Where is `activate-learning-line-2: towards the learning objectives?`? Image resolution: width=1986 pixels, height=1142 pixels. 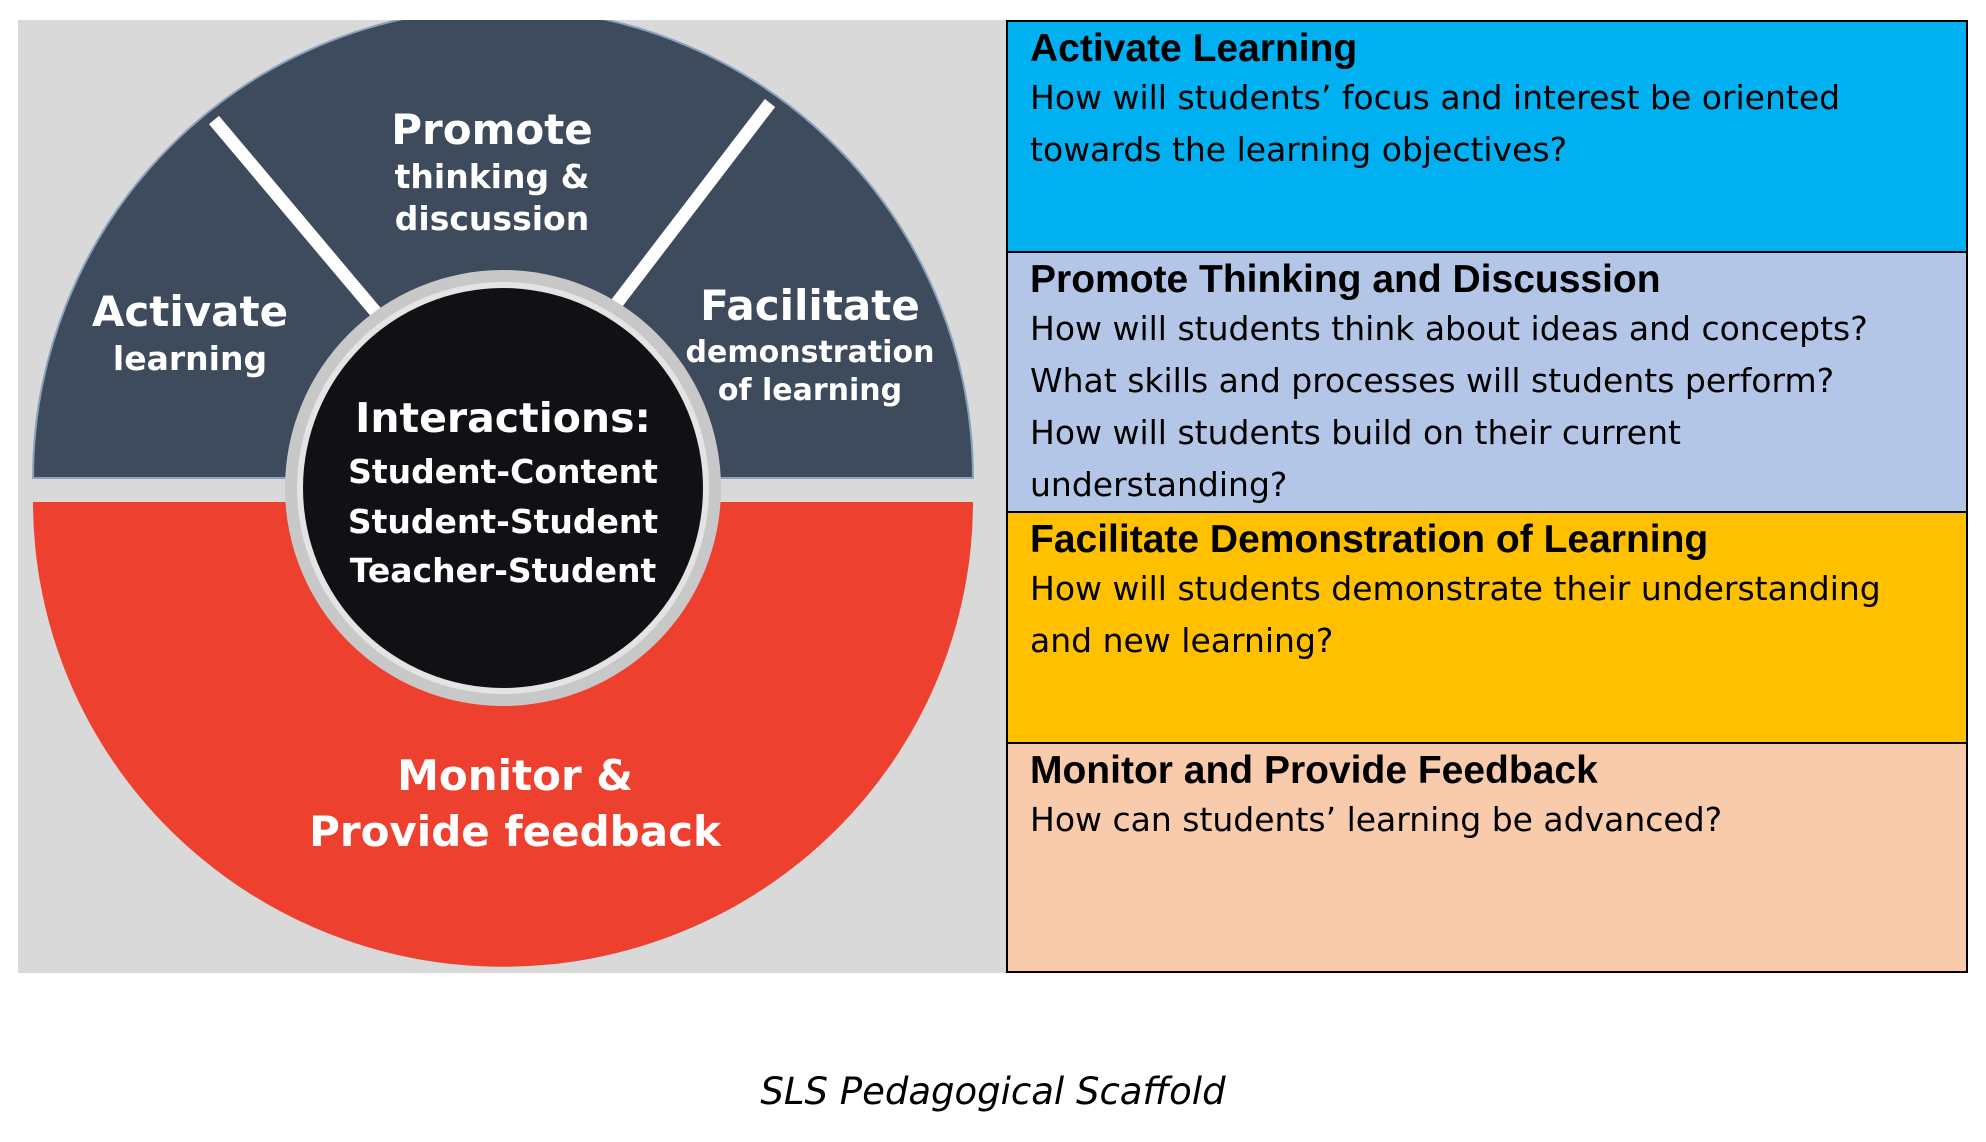 activate-learning-line-2: towards the learning objectives? is located at coordinates (1299, 149).